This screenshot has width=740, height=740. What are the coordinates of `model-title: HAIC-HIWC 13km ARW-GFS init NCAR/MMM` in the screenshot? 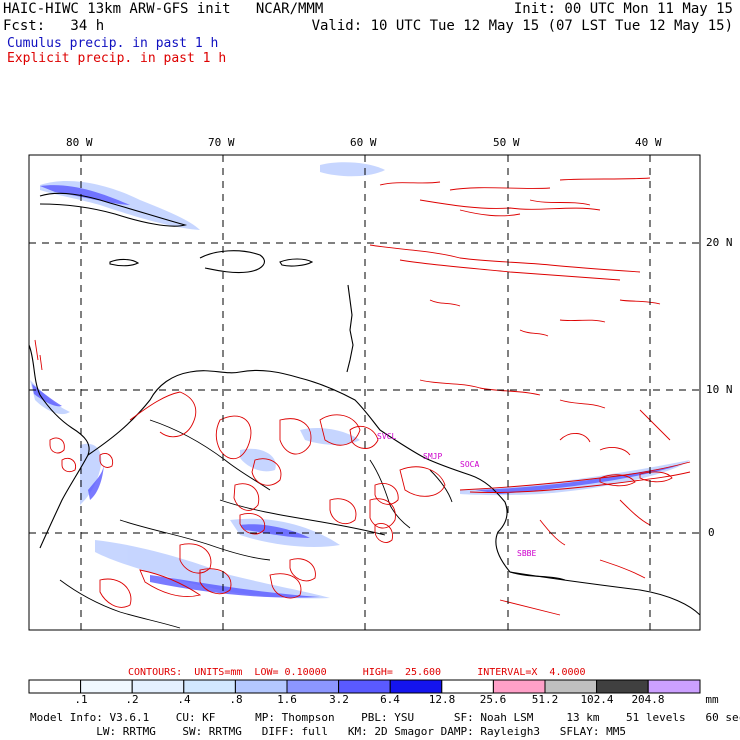 It's located at (163, 9).